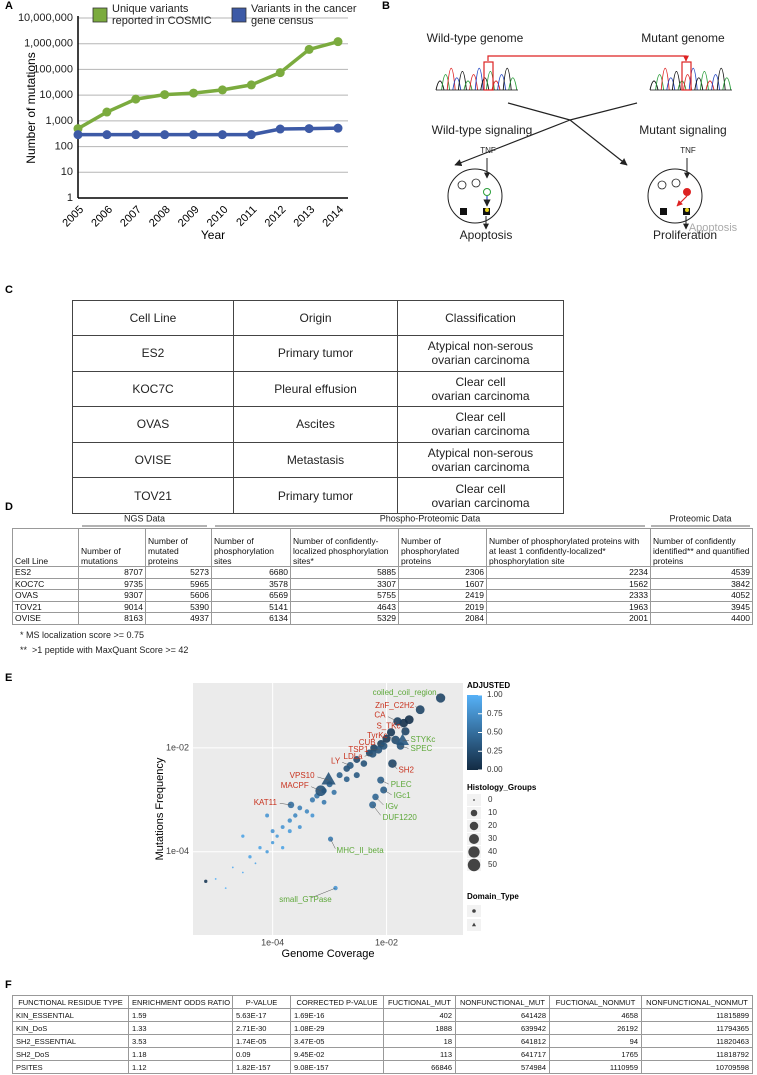 Image resolution: width=757 pixels, height=1075 pixels. I want to click on table-cell: 2084, so click(442, 618).